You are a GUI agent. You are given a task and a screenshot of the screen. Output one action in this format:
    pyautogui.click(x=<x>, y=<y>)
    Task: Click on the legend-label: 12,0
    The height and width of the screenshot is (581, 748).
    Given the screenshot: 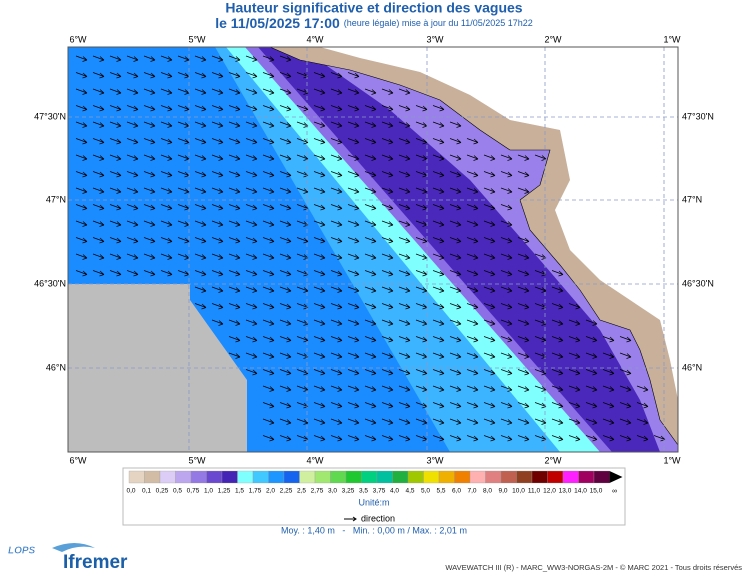 What is the action you would take?
    pyautogui.click(x=549, y=491)
    